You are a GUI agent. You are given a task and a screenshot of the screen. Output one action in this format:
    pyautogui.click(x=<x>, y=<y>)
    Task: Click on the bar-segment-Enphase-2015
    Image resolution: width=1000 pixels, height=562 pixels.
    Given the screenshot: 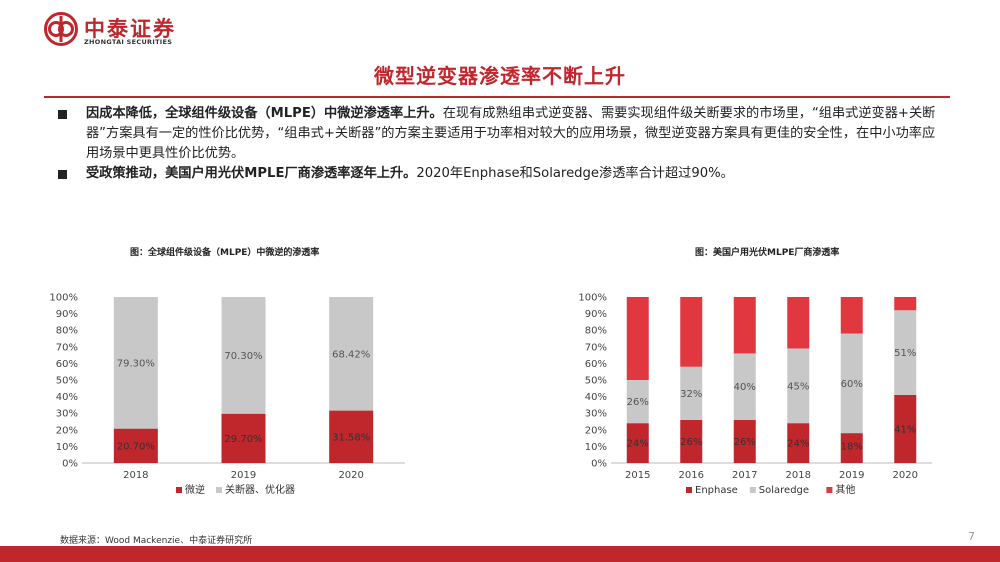 What is the action you would take?
    pyautogui.click(x=637, y=443)
    